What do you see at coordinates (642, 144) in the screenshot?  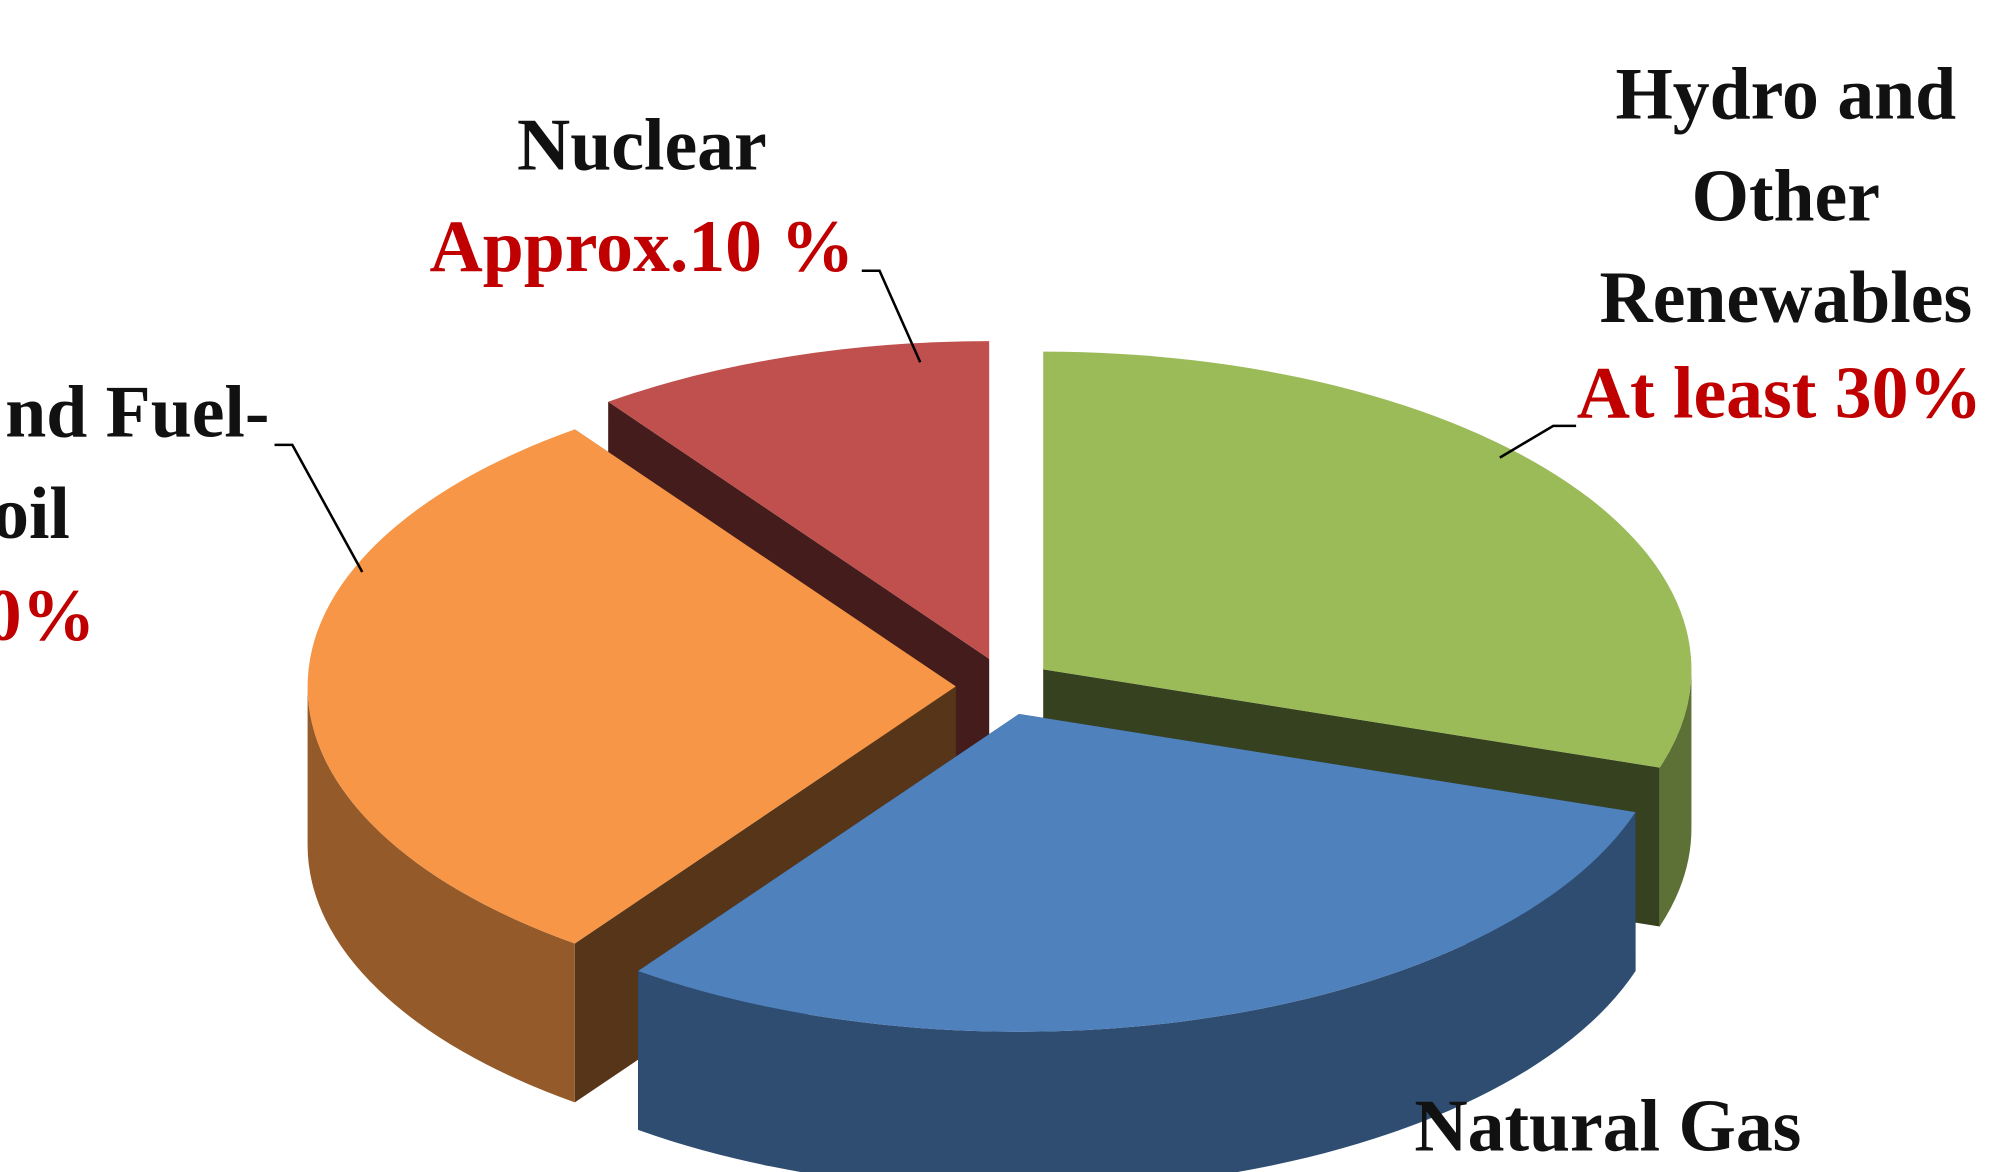 I see `category-label: Nuclear` at bounding box center [642, 144].